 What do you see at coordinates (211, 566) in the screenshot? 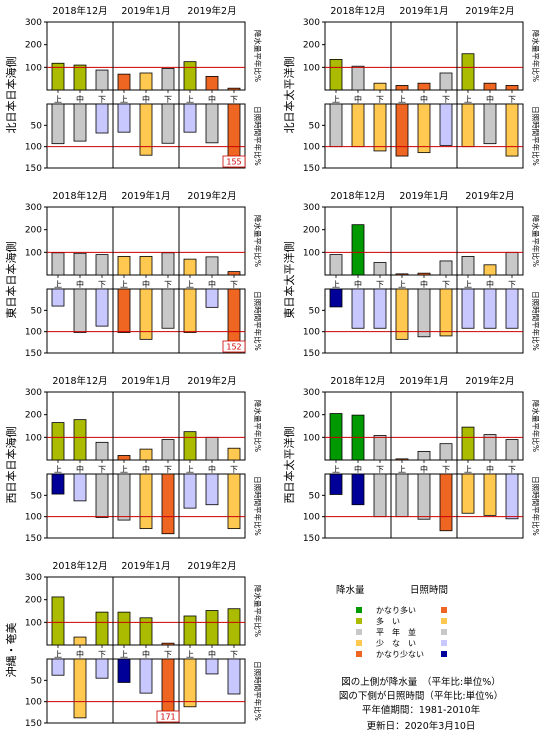
I see `month-label: 2019年2月` at bounding box center [211, 566].